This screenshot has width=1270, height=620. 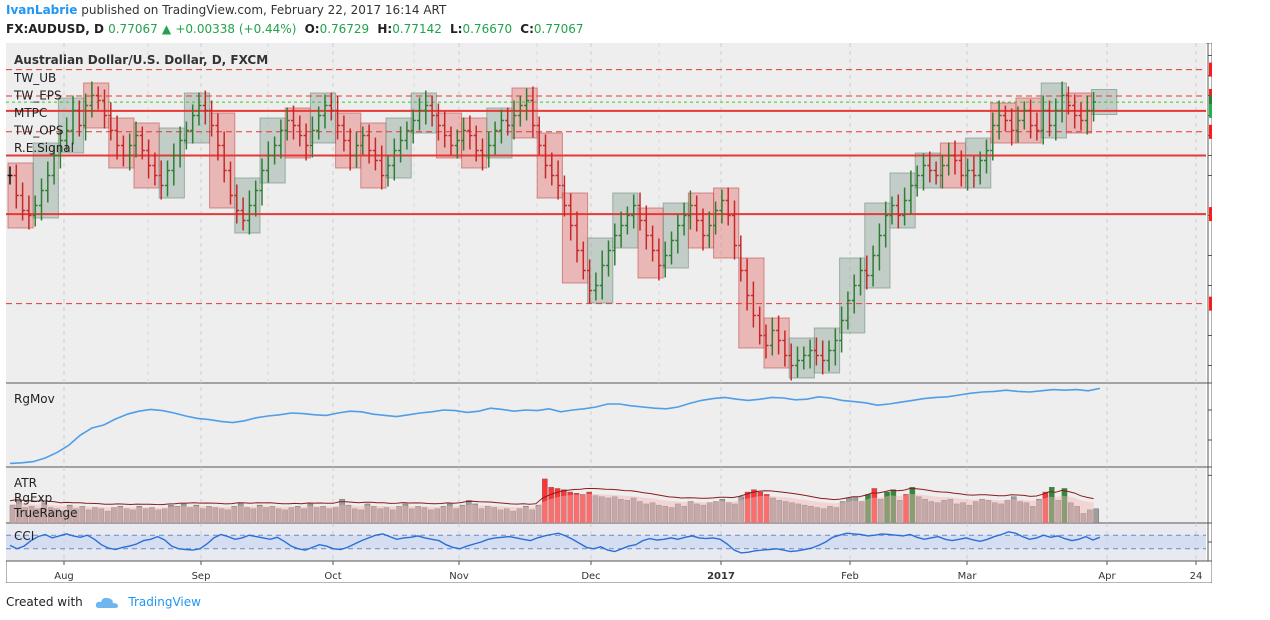 What do you see at coordinates (166, 29) in the screenshot?
I see `change-up-icon: ▲` at bounding box center [166, 29].